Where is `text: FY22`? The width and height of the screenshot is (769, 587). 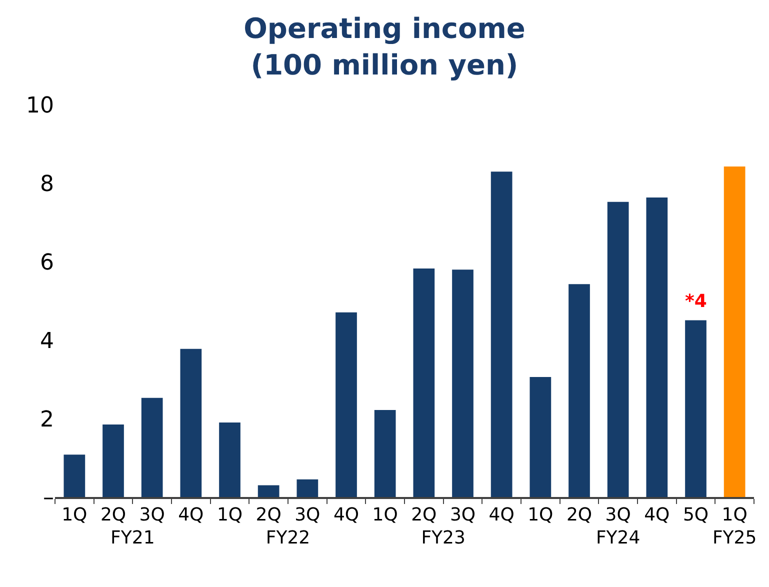 text: FY22 is located at coordinates (288, 537).